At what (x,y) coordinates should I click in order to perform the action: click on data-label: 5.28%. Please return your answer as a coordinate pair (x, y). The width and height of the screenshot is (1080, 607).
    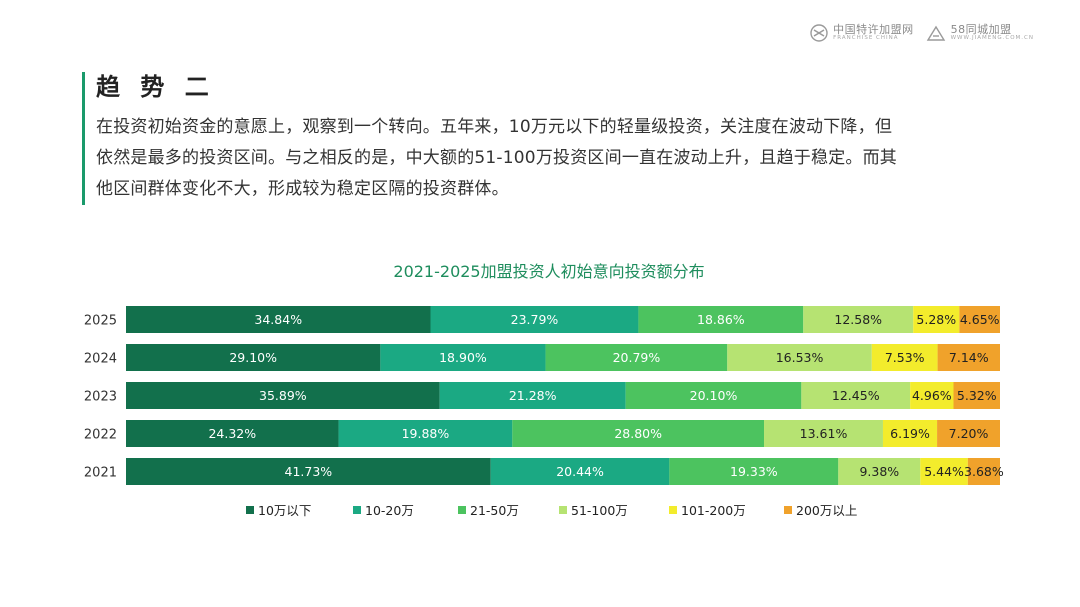
    Looking at the image, I should click on (936, 319).